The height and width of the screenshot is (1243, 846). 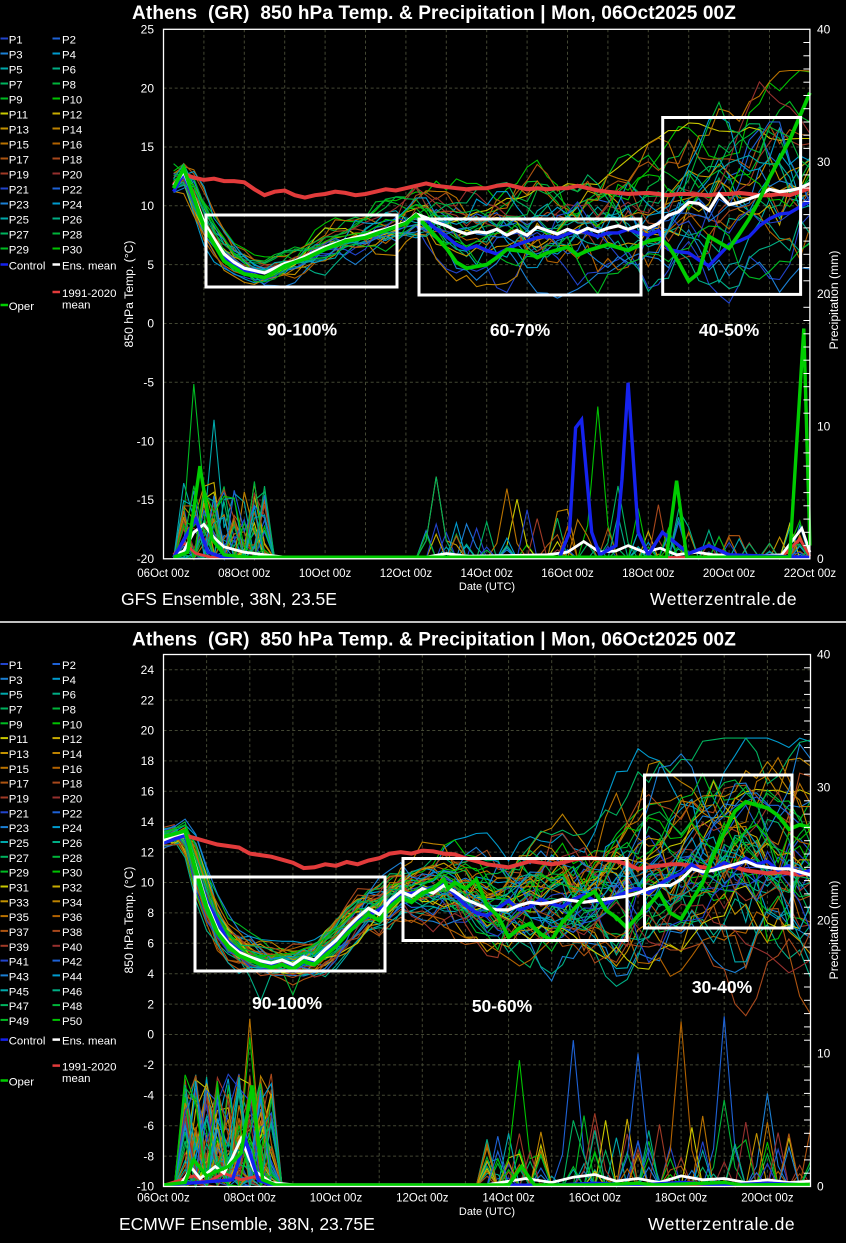 I want to click on svg-text: P21, so click(x=19, y=191).